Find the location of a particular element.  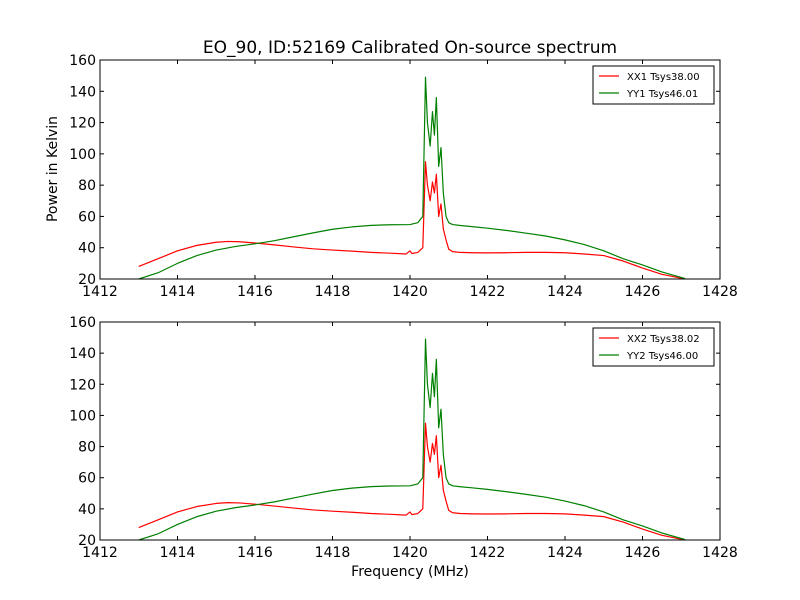

x-axis-title: Frequency (MHz) is located at coordinates (410, 572).